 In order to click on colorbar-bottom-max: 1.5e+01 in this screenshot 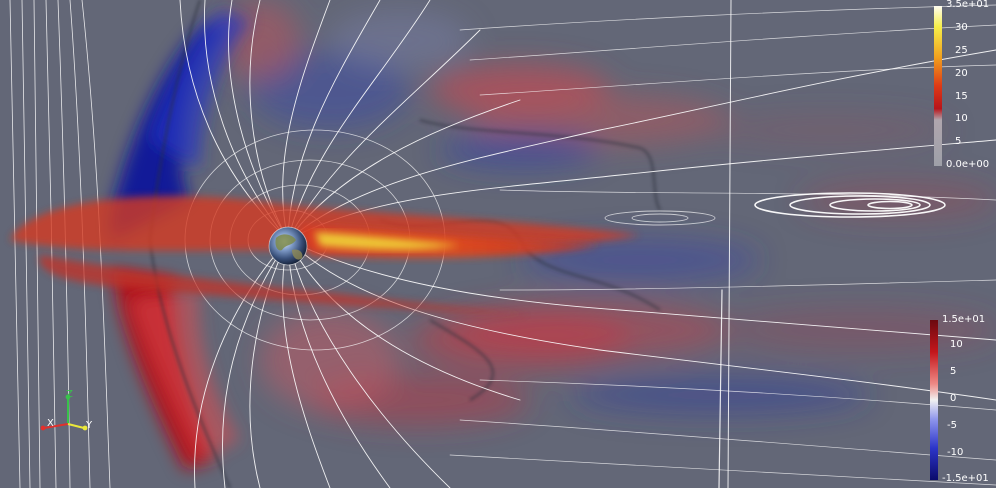, I will do `click(964, 319)`.